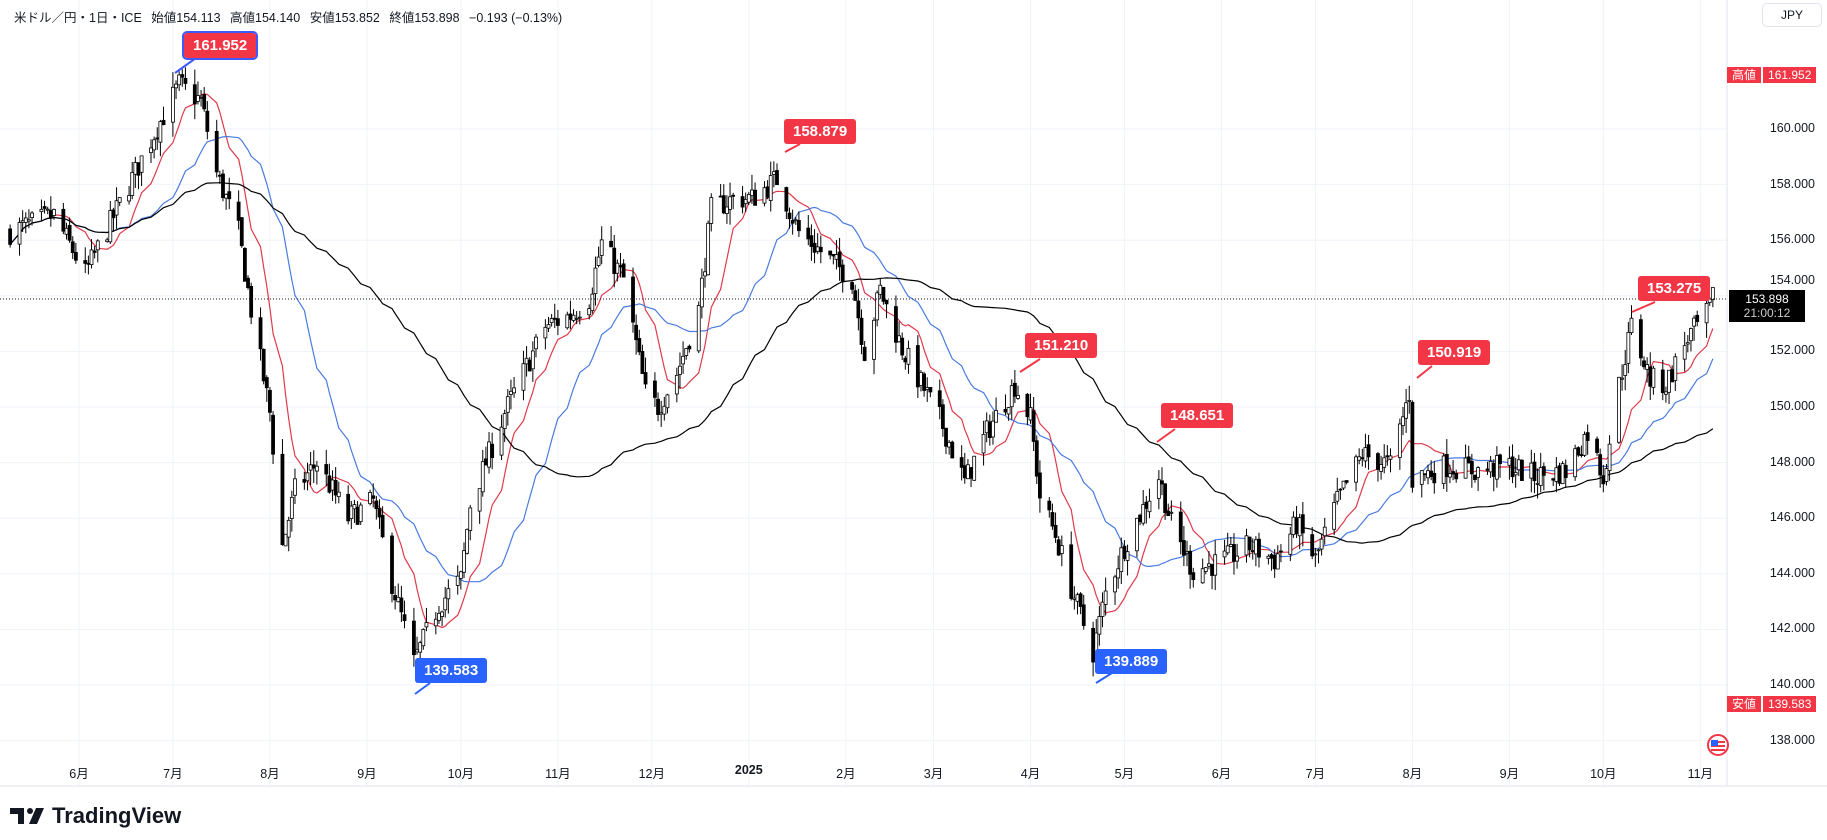  I want to click on time-tick: 9月, so click(367, 774).